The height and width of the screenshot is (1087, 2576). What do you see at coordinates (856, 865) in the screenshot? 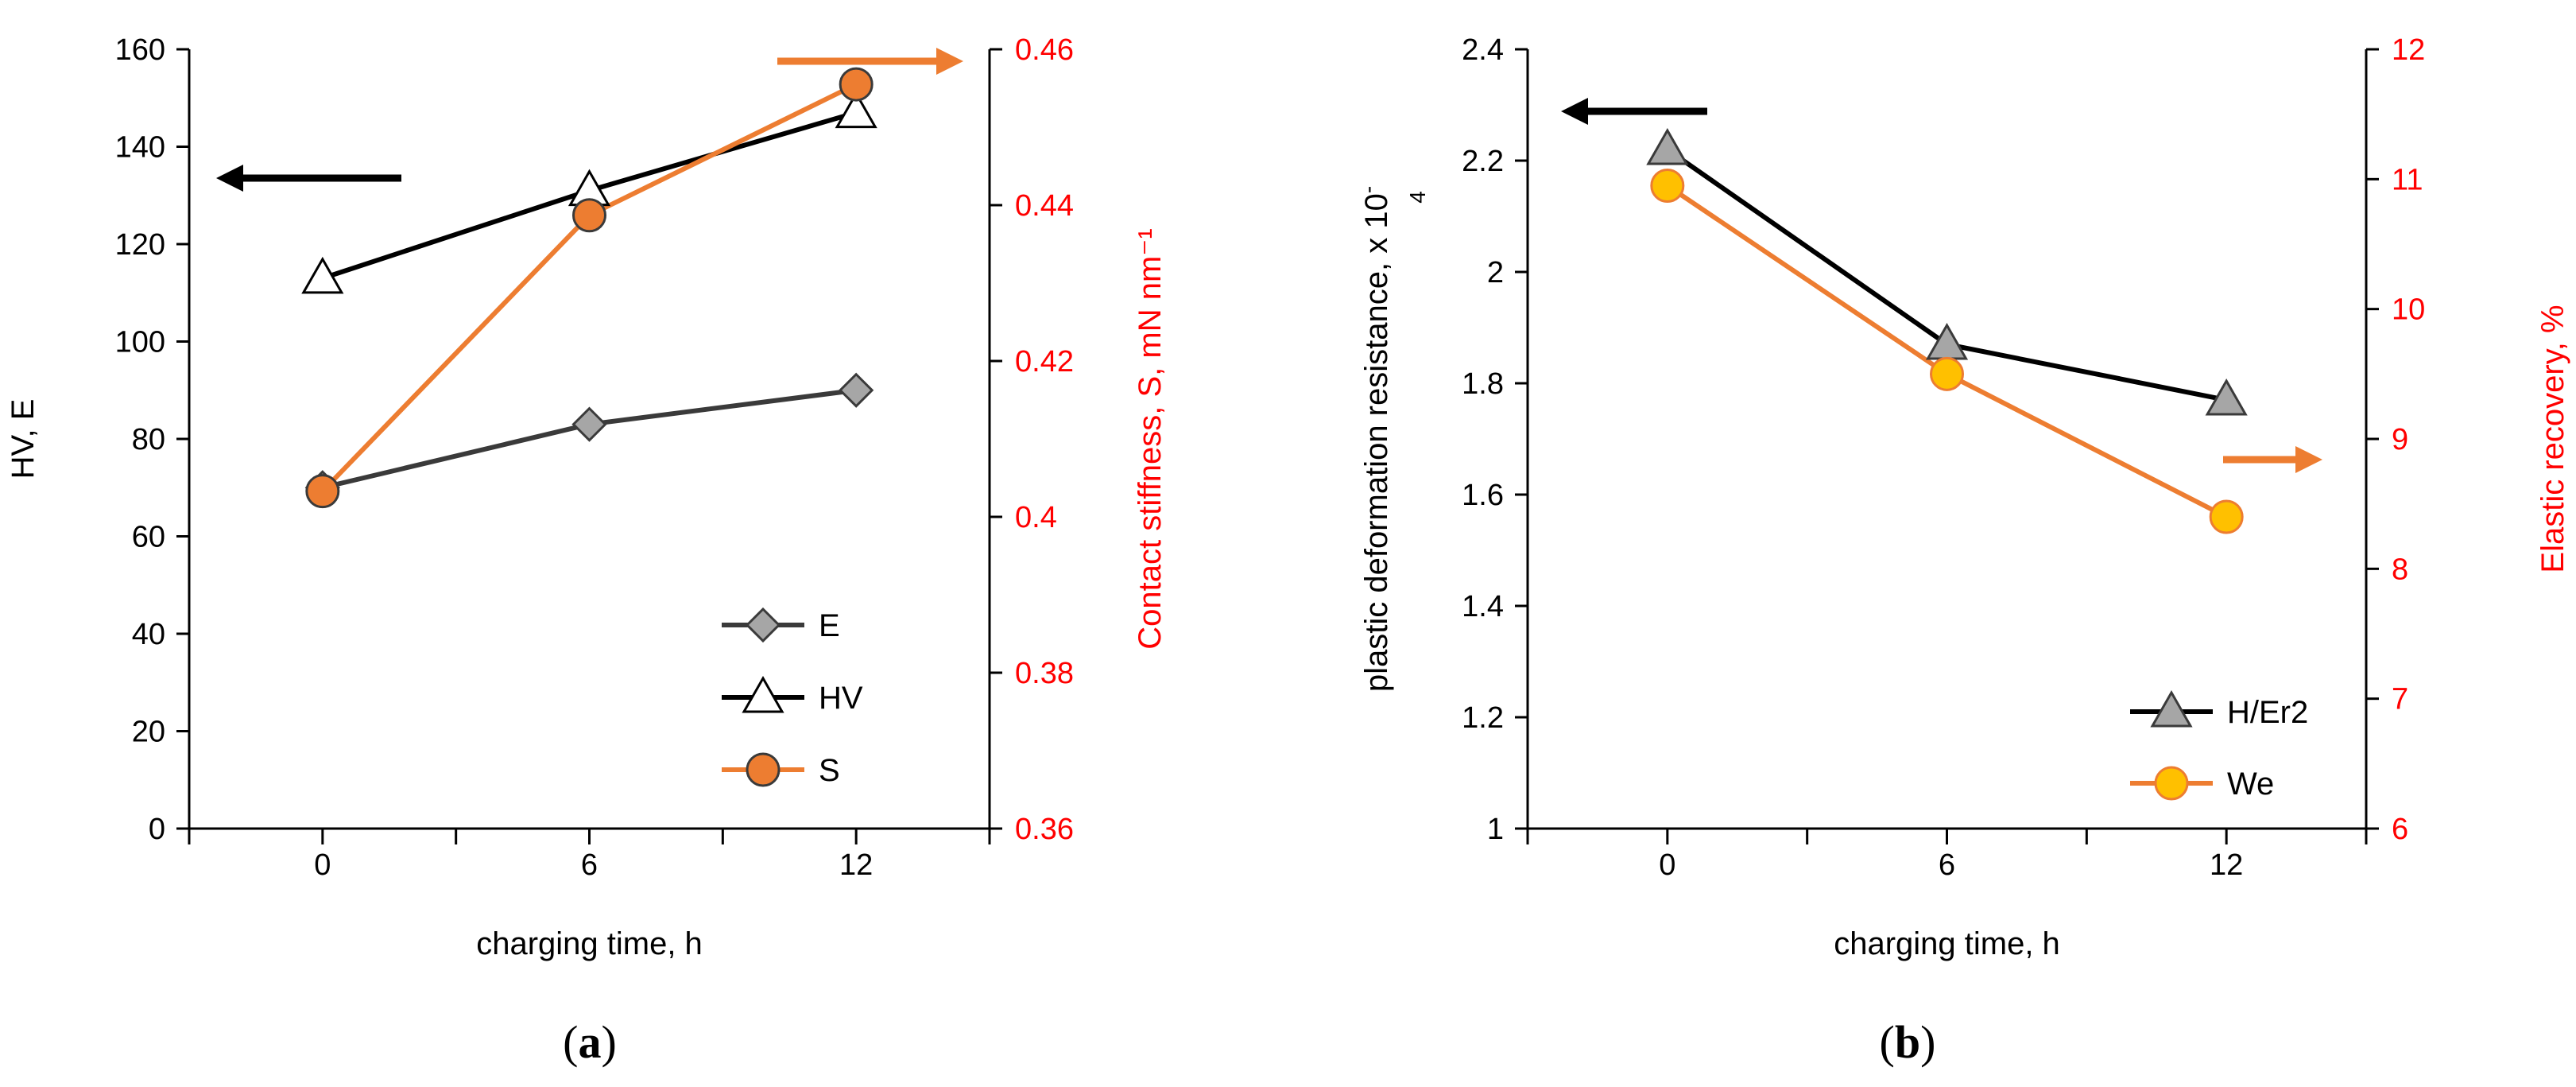
I see `x-tick-label-a: 12` at bounding box center [856, 865].